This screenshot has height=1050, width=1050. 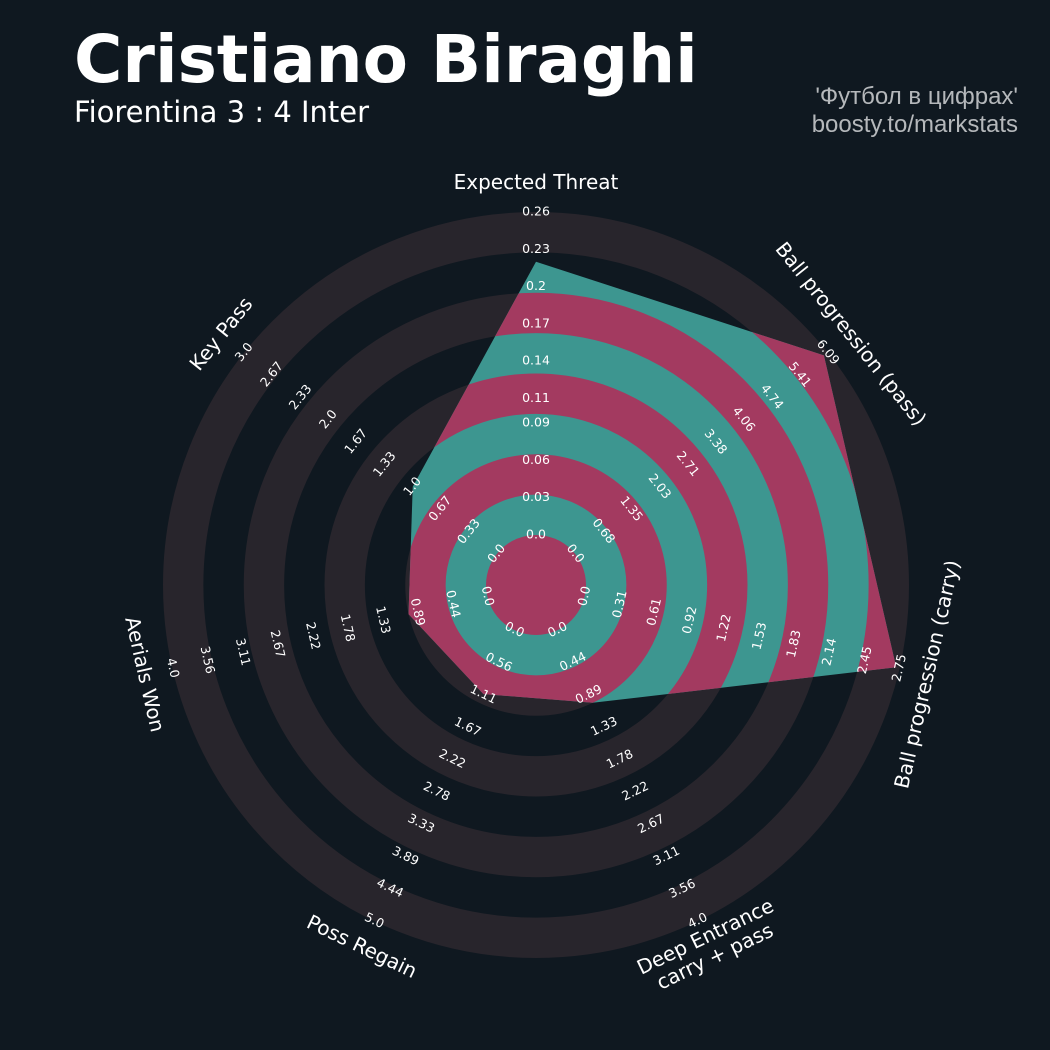 I want to click on tick-label: 3.11, so click(x=243, y=652).